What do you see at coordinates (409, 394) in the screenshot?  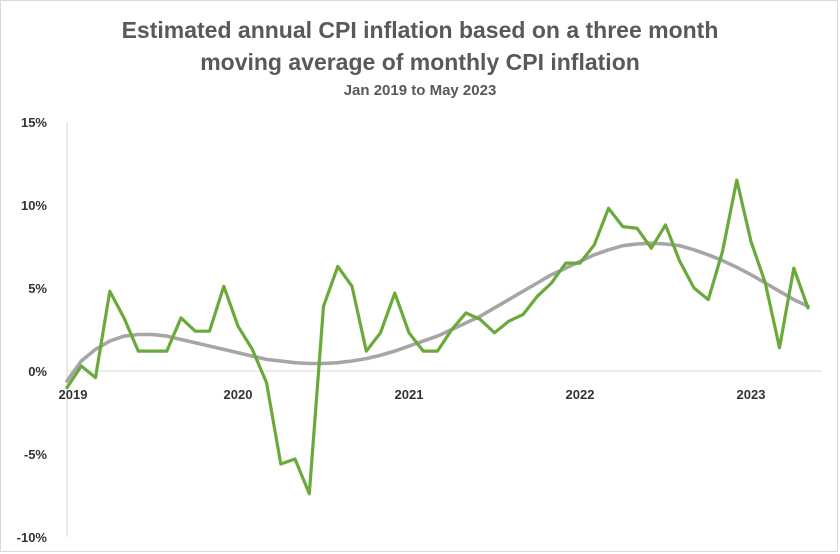 I see `x-tick-label: 2021` at bounding box center [409, 394].